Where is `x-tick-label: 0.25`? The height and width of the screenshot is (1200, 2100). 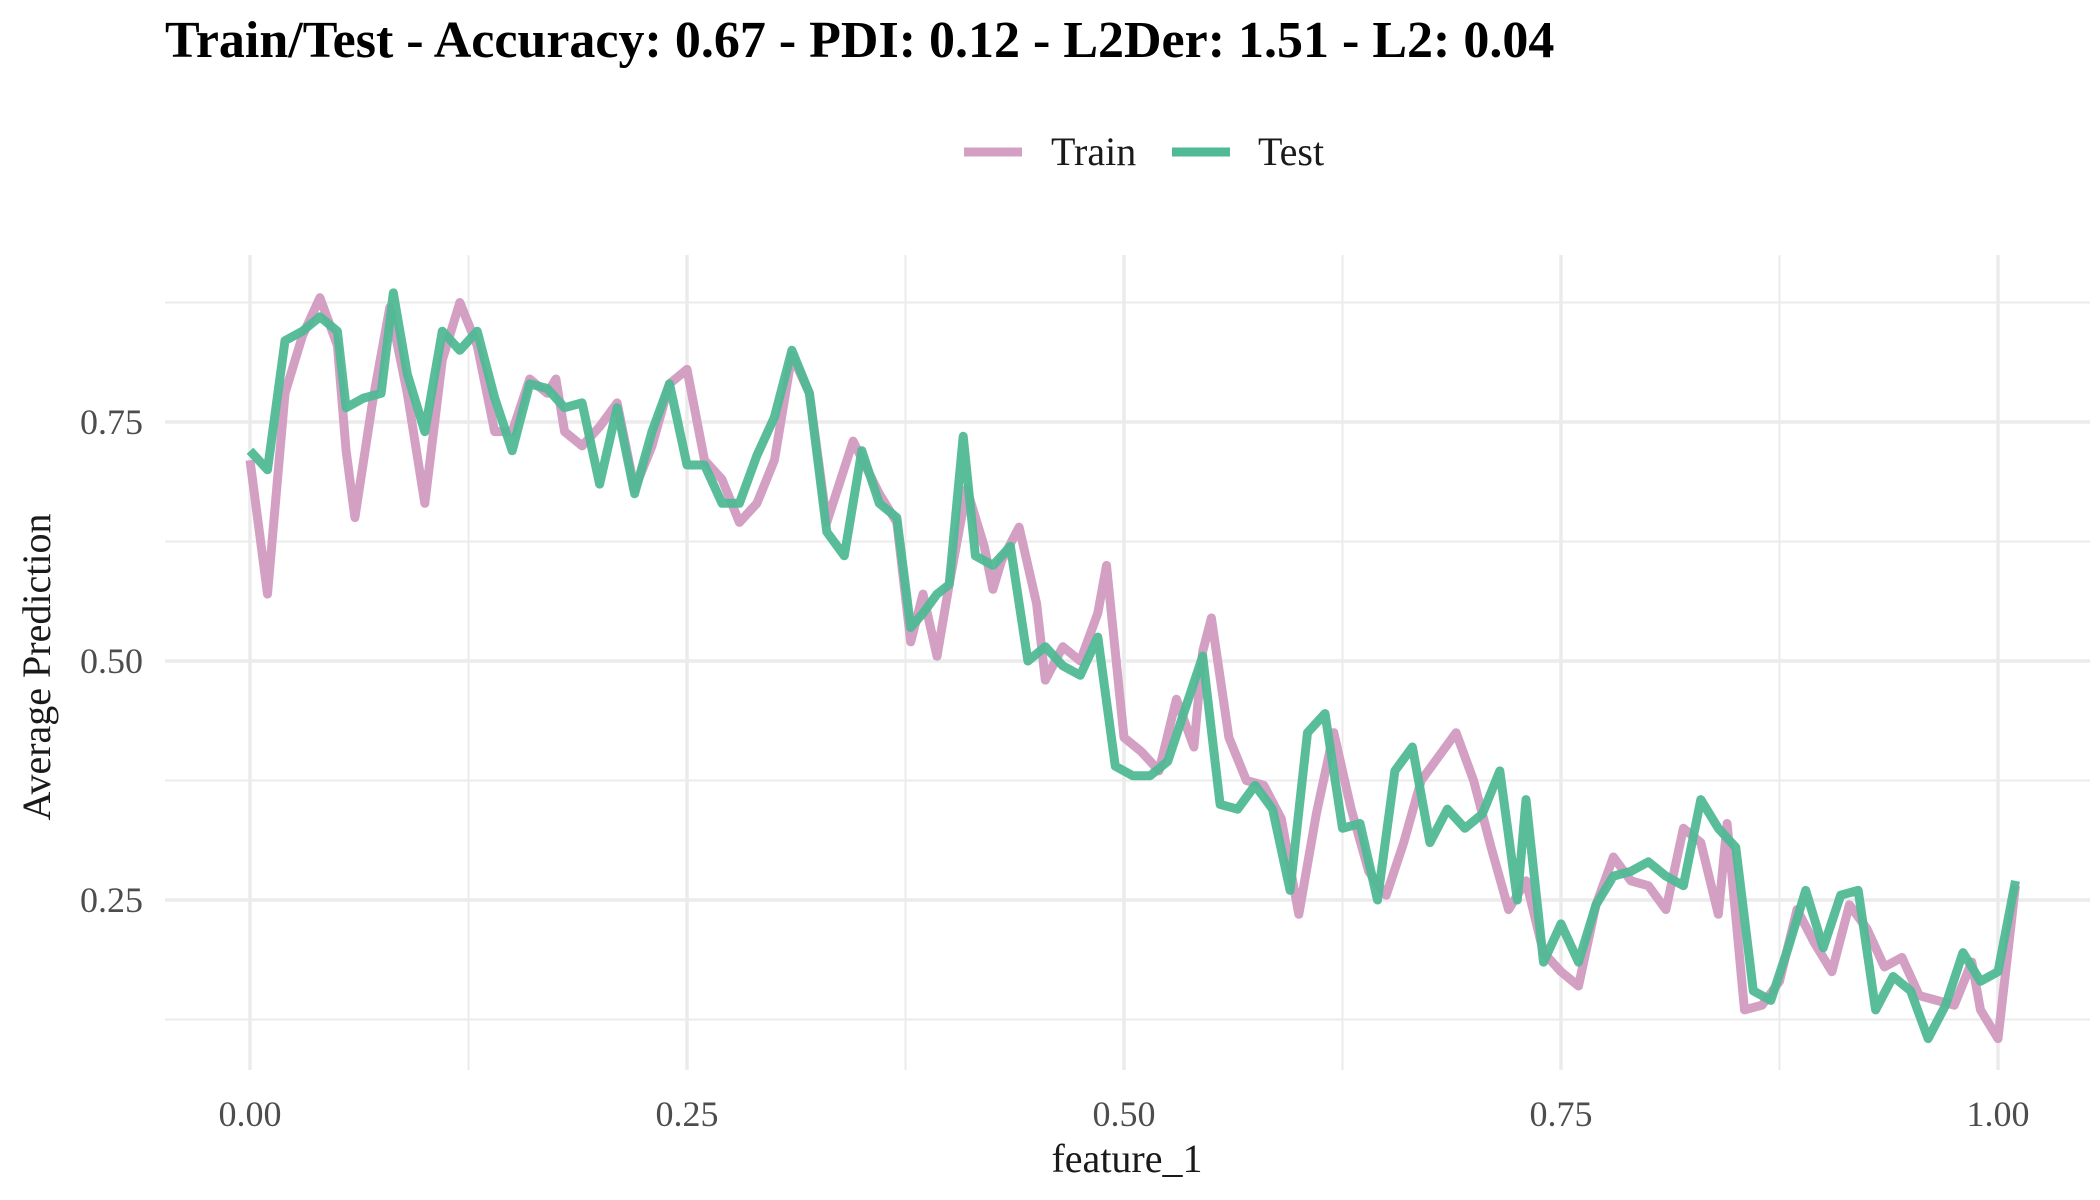 x-tick-label: 0.25 is located at coordinates (687, 1114).